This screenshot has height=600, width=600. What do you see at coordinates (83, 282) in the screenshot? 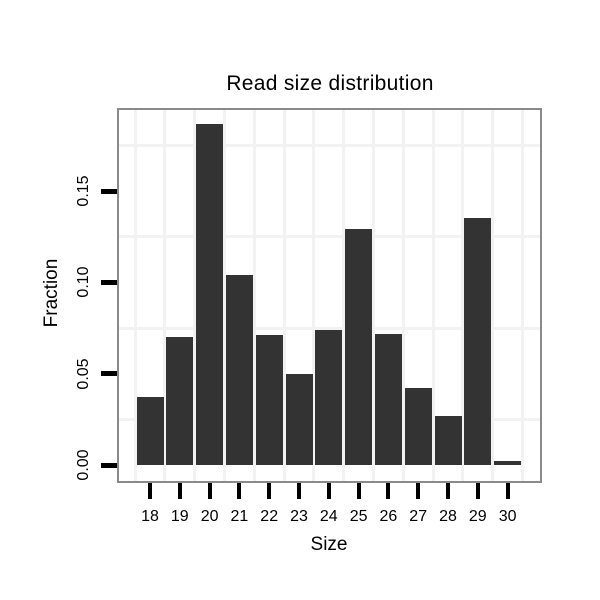
I see `y-tick-label: 0.10` at bounding box center [83, 282].